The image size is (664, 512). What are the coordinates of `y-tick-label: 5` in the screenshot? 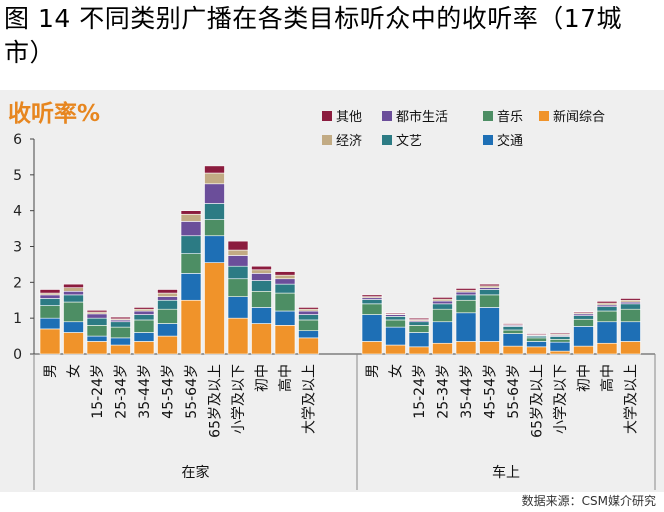 It's located at (17, 176).